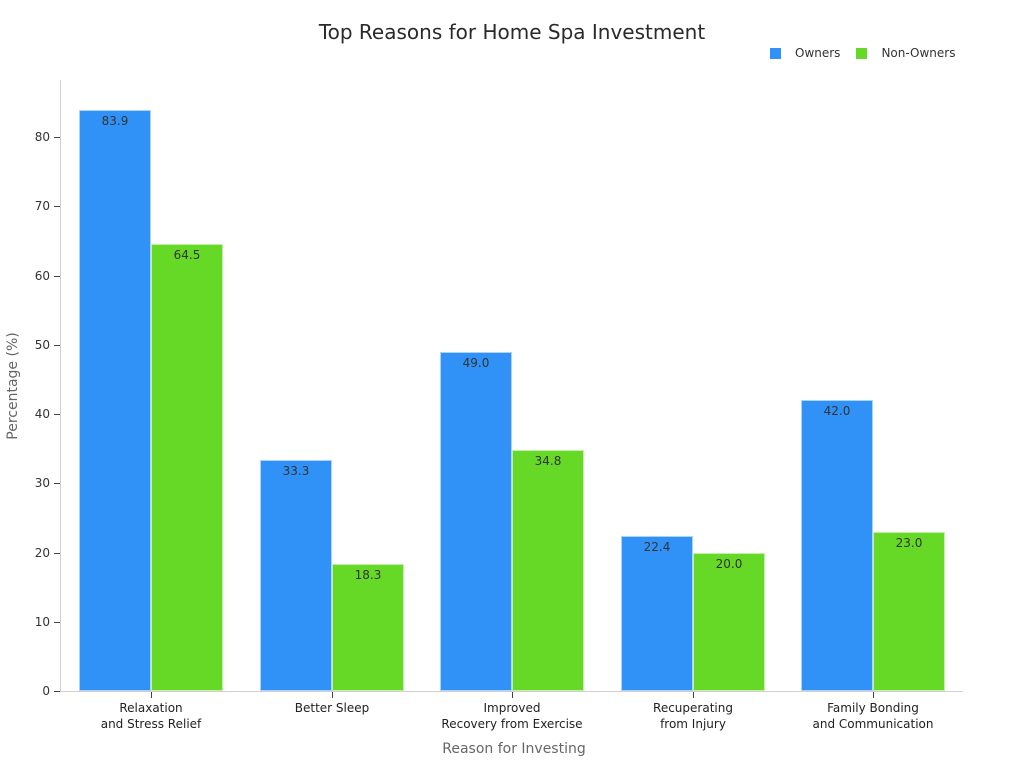  Describe the element at coordinates (548, 461) in the screenshot. I see `bar-value-label: 34.8` at that location.